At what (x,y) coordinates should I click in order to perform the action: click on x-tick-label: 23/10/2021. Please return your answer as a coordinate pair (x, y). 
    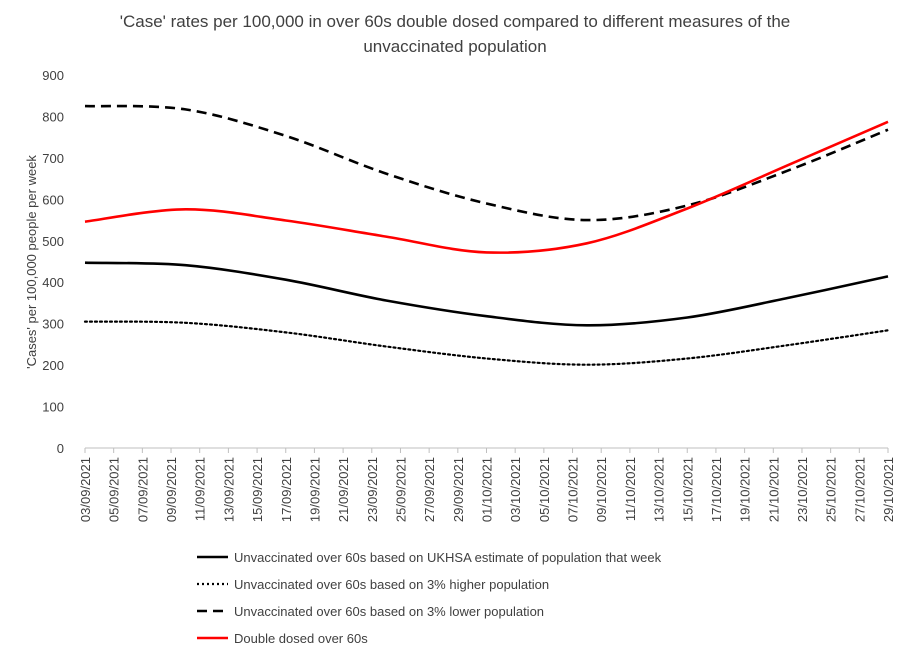
    Looking at the image, I should click on (802, 489).